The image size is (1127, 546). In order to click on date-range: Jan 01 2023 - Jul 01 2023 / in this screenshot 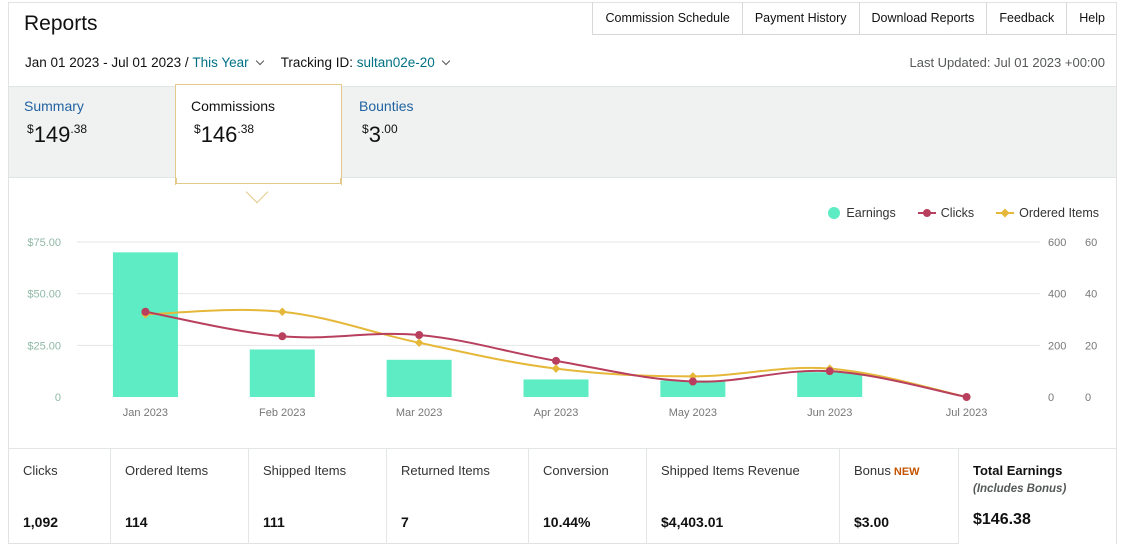, I will do `click(107, 62)`.